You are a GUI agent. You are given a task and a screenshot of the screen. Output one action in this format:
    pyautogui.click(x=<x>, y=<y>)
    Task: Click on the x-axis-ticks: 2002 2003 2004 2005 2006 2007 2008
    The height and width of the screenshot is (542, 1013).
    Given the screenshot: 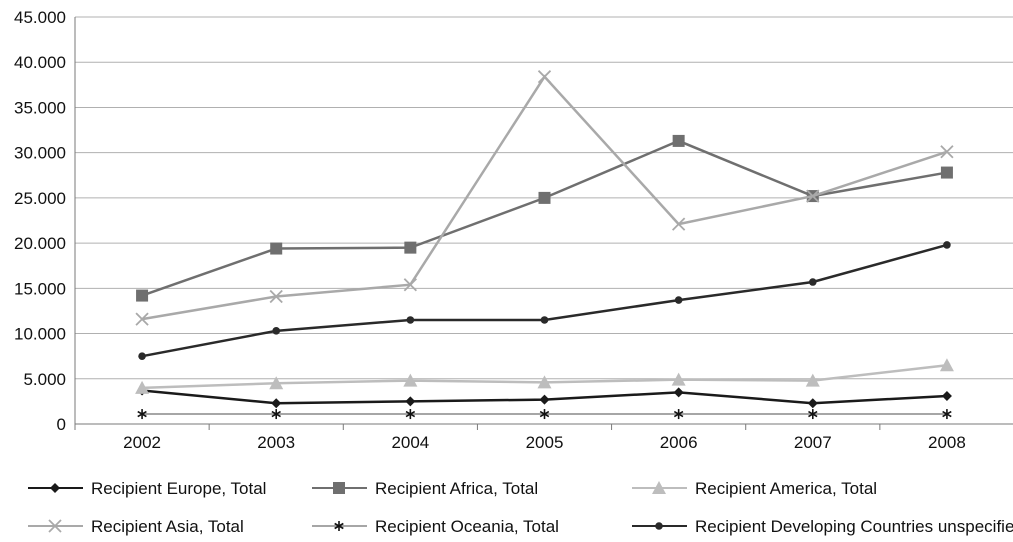 What is the action you would take?
    pyautogui.click(x=520, y=438)
    